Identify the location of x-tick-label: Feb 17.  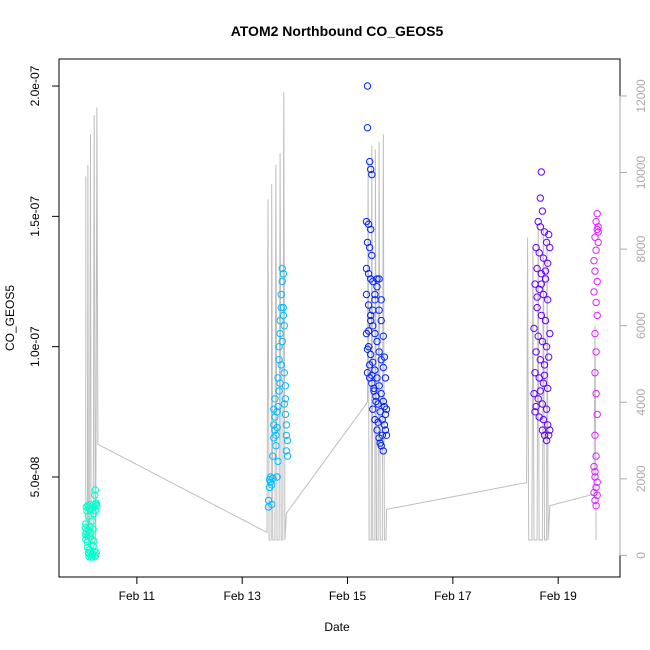
(453, 596).